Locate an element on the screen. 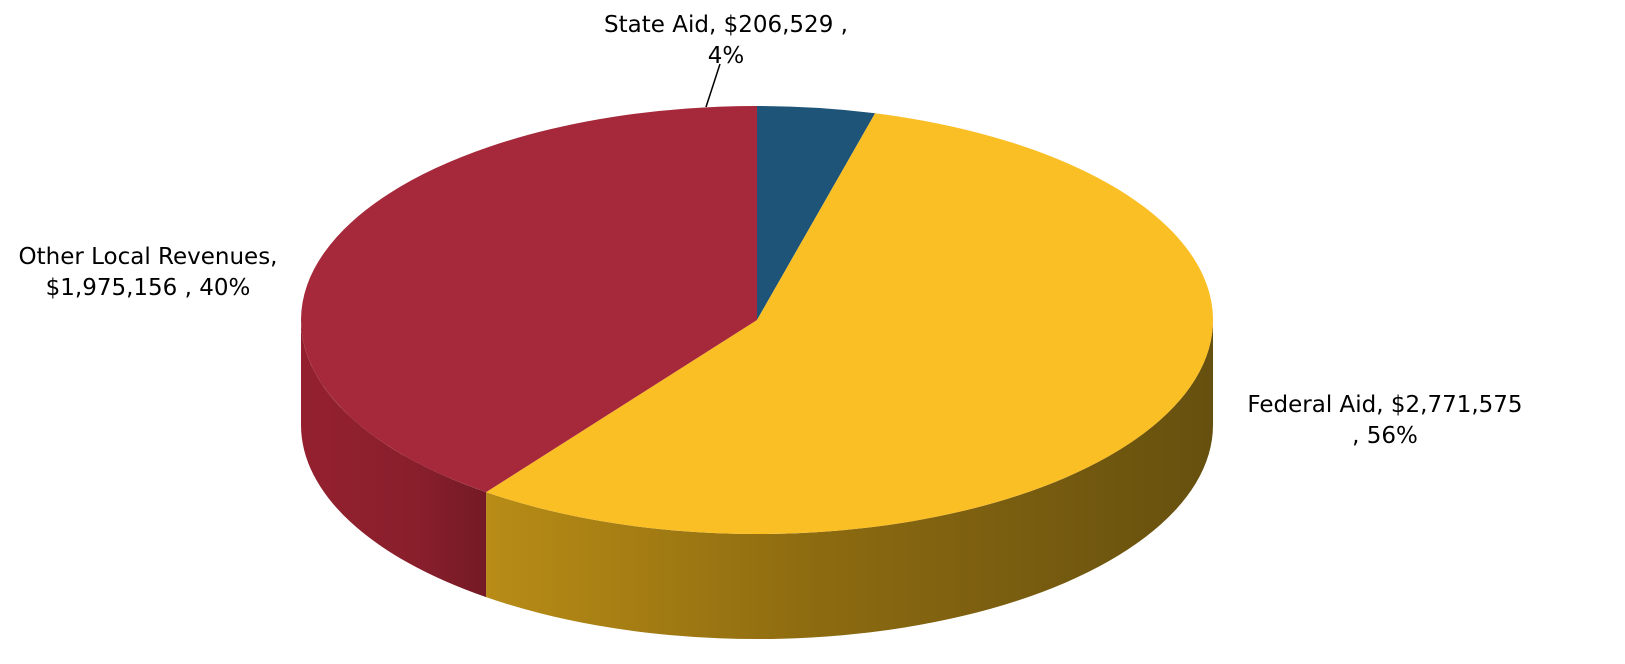  data-label-other-local-revenues-line-2: $1,975,156 , 40% is located at coordinates (148, 288).